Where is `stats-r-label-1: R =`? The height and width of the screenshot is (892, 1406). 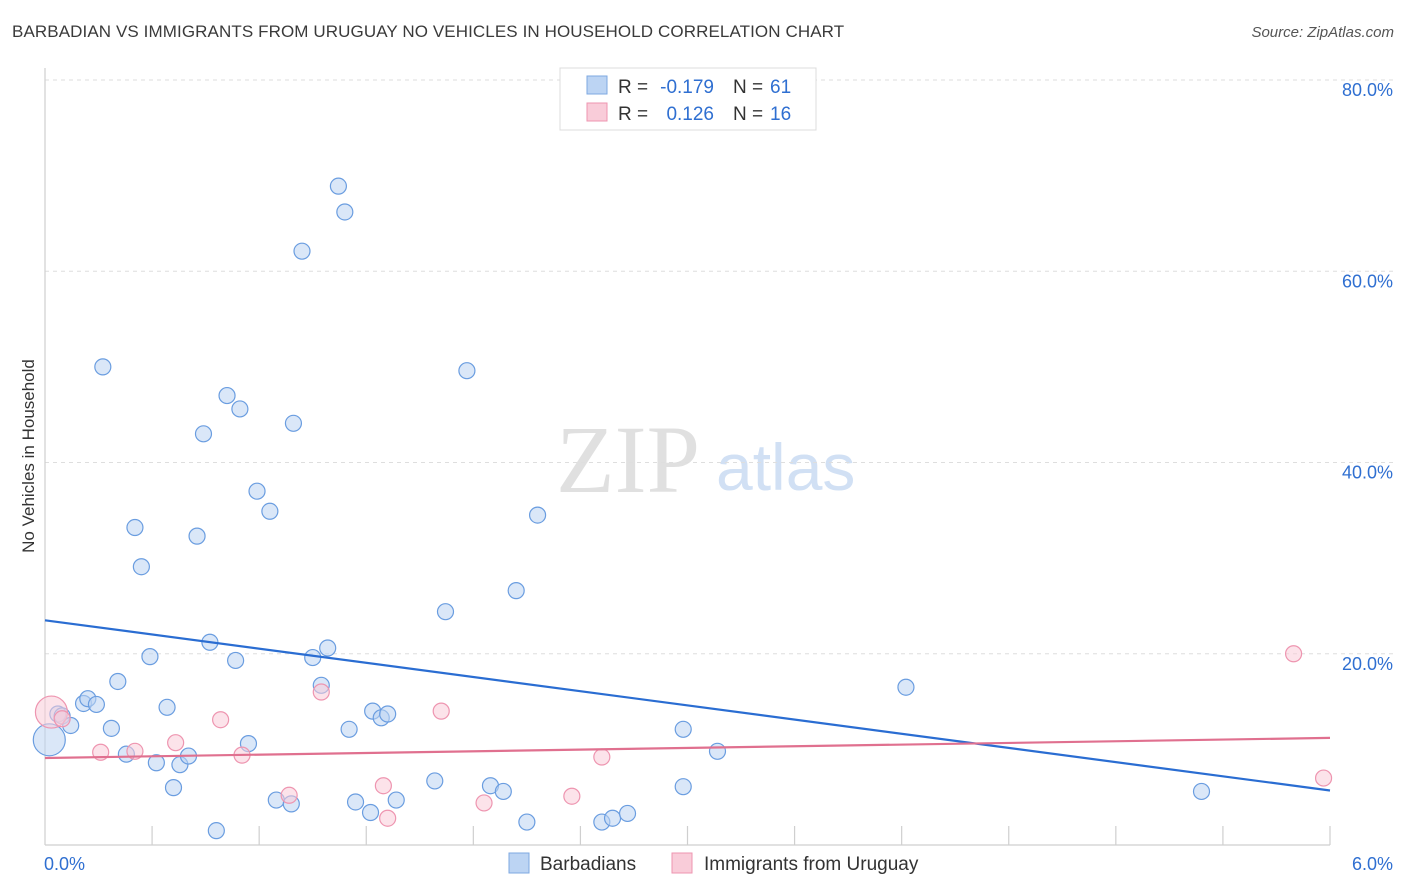
stats-r-label-1: R = is located at coordinates (633, 87).